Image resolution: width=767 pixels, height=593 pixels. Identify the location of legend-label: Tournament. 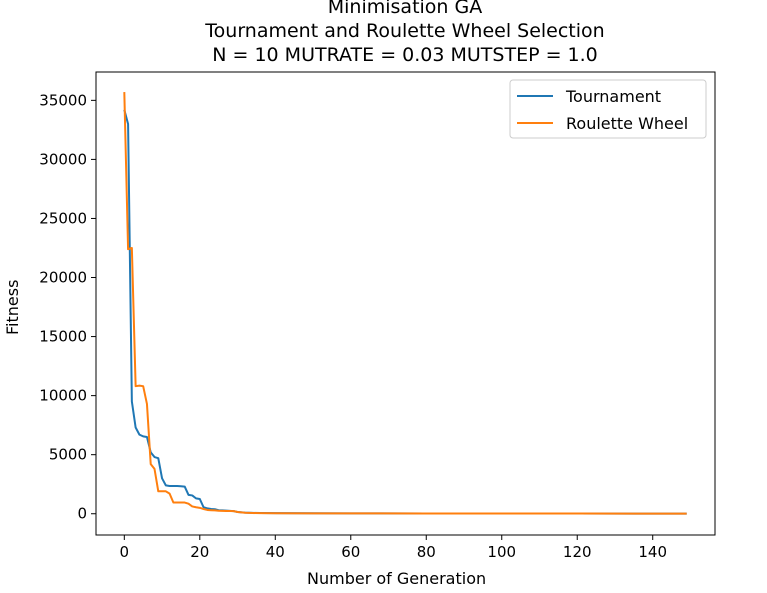
(613, 96).